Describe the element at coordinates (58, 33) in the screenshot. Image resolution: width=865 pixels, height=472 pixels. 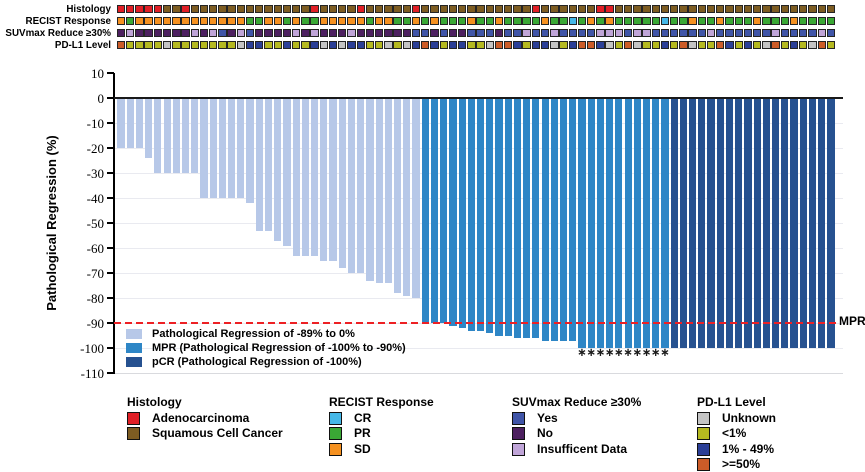
I see `track-label: SUVmax Reduce ≥30%` at that location.